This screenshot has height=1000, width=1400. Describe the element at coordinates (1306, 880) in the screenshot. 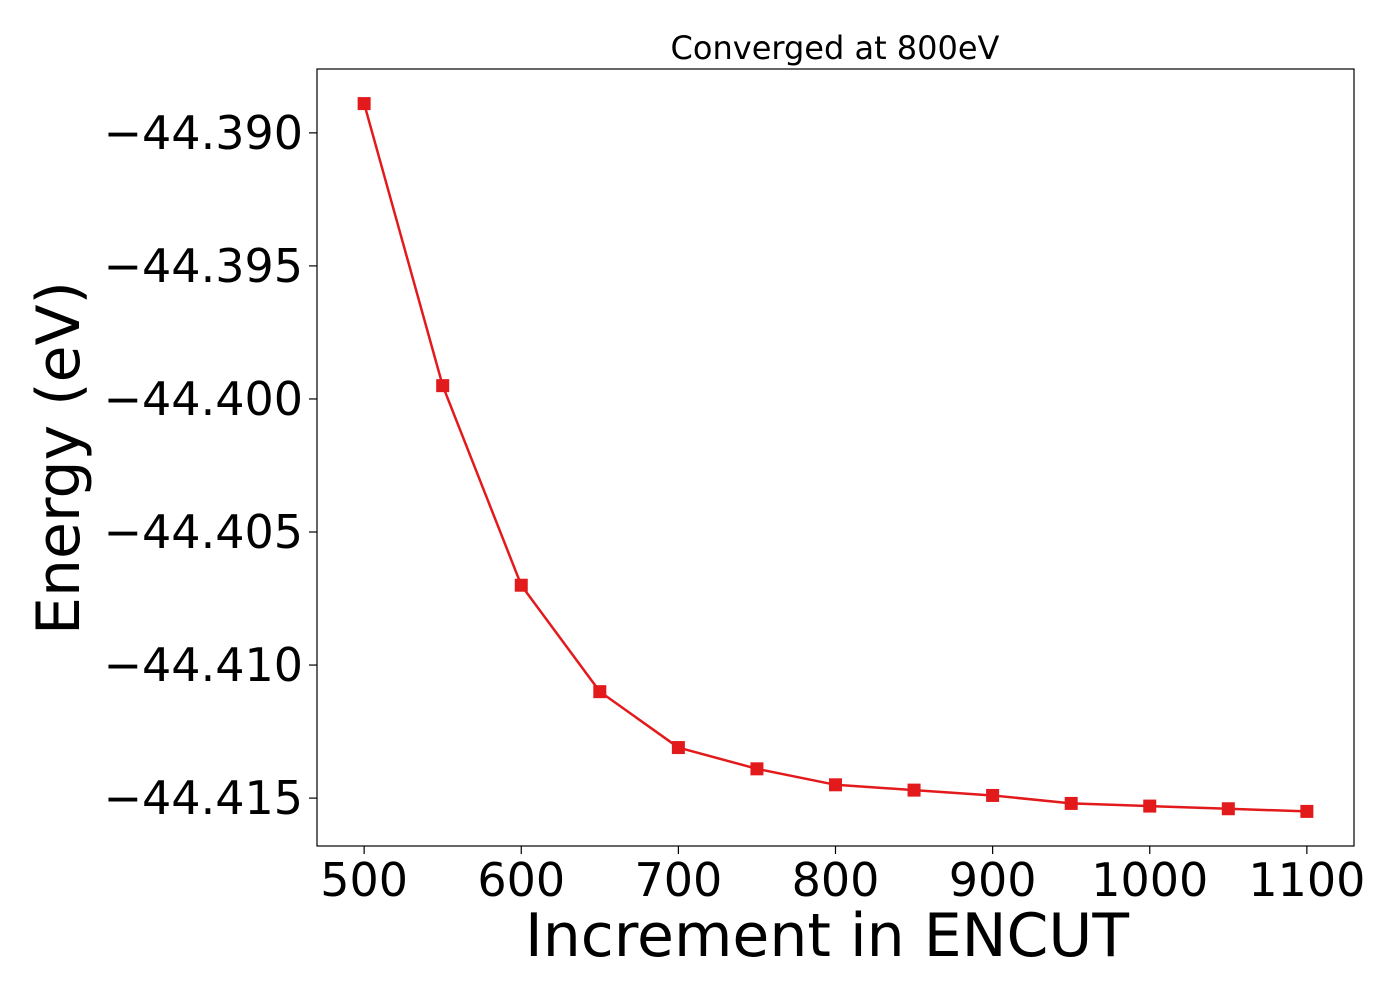

I see `x-tick-label: 1100` at that location.